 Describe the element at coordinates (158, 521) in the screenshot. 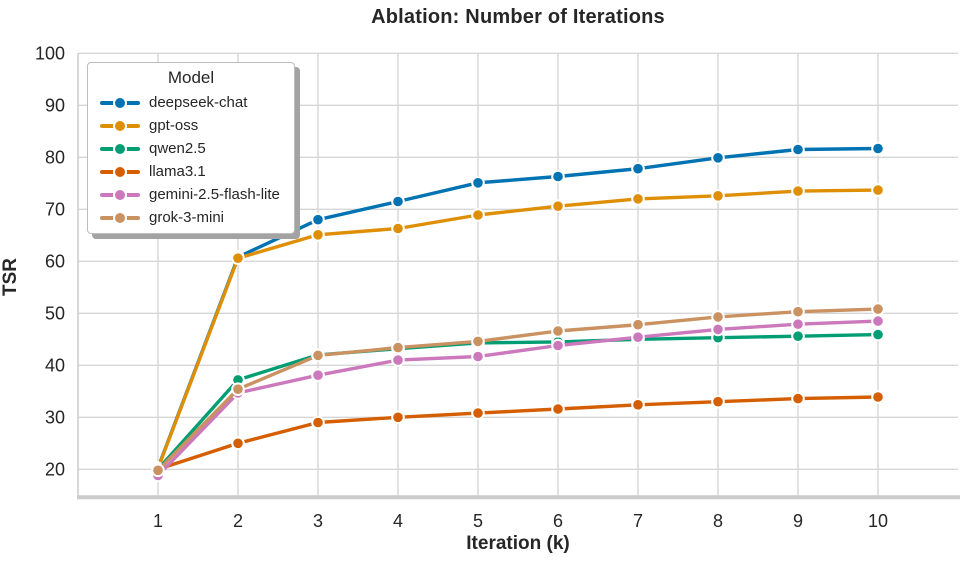

I see `x-tick-label: 1` at that location.